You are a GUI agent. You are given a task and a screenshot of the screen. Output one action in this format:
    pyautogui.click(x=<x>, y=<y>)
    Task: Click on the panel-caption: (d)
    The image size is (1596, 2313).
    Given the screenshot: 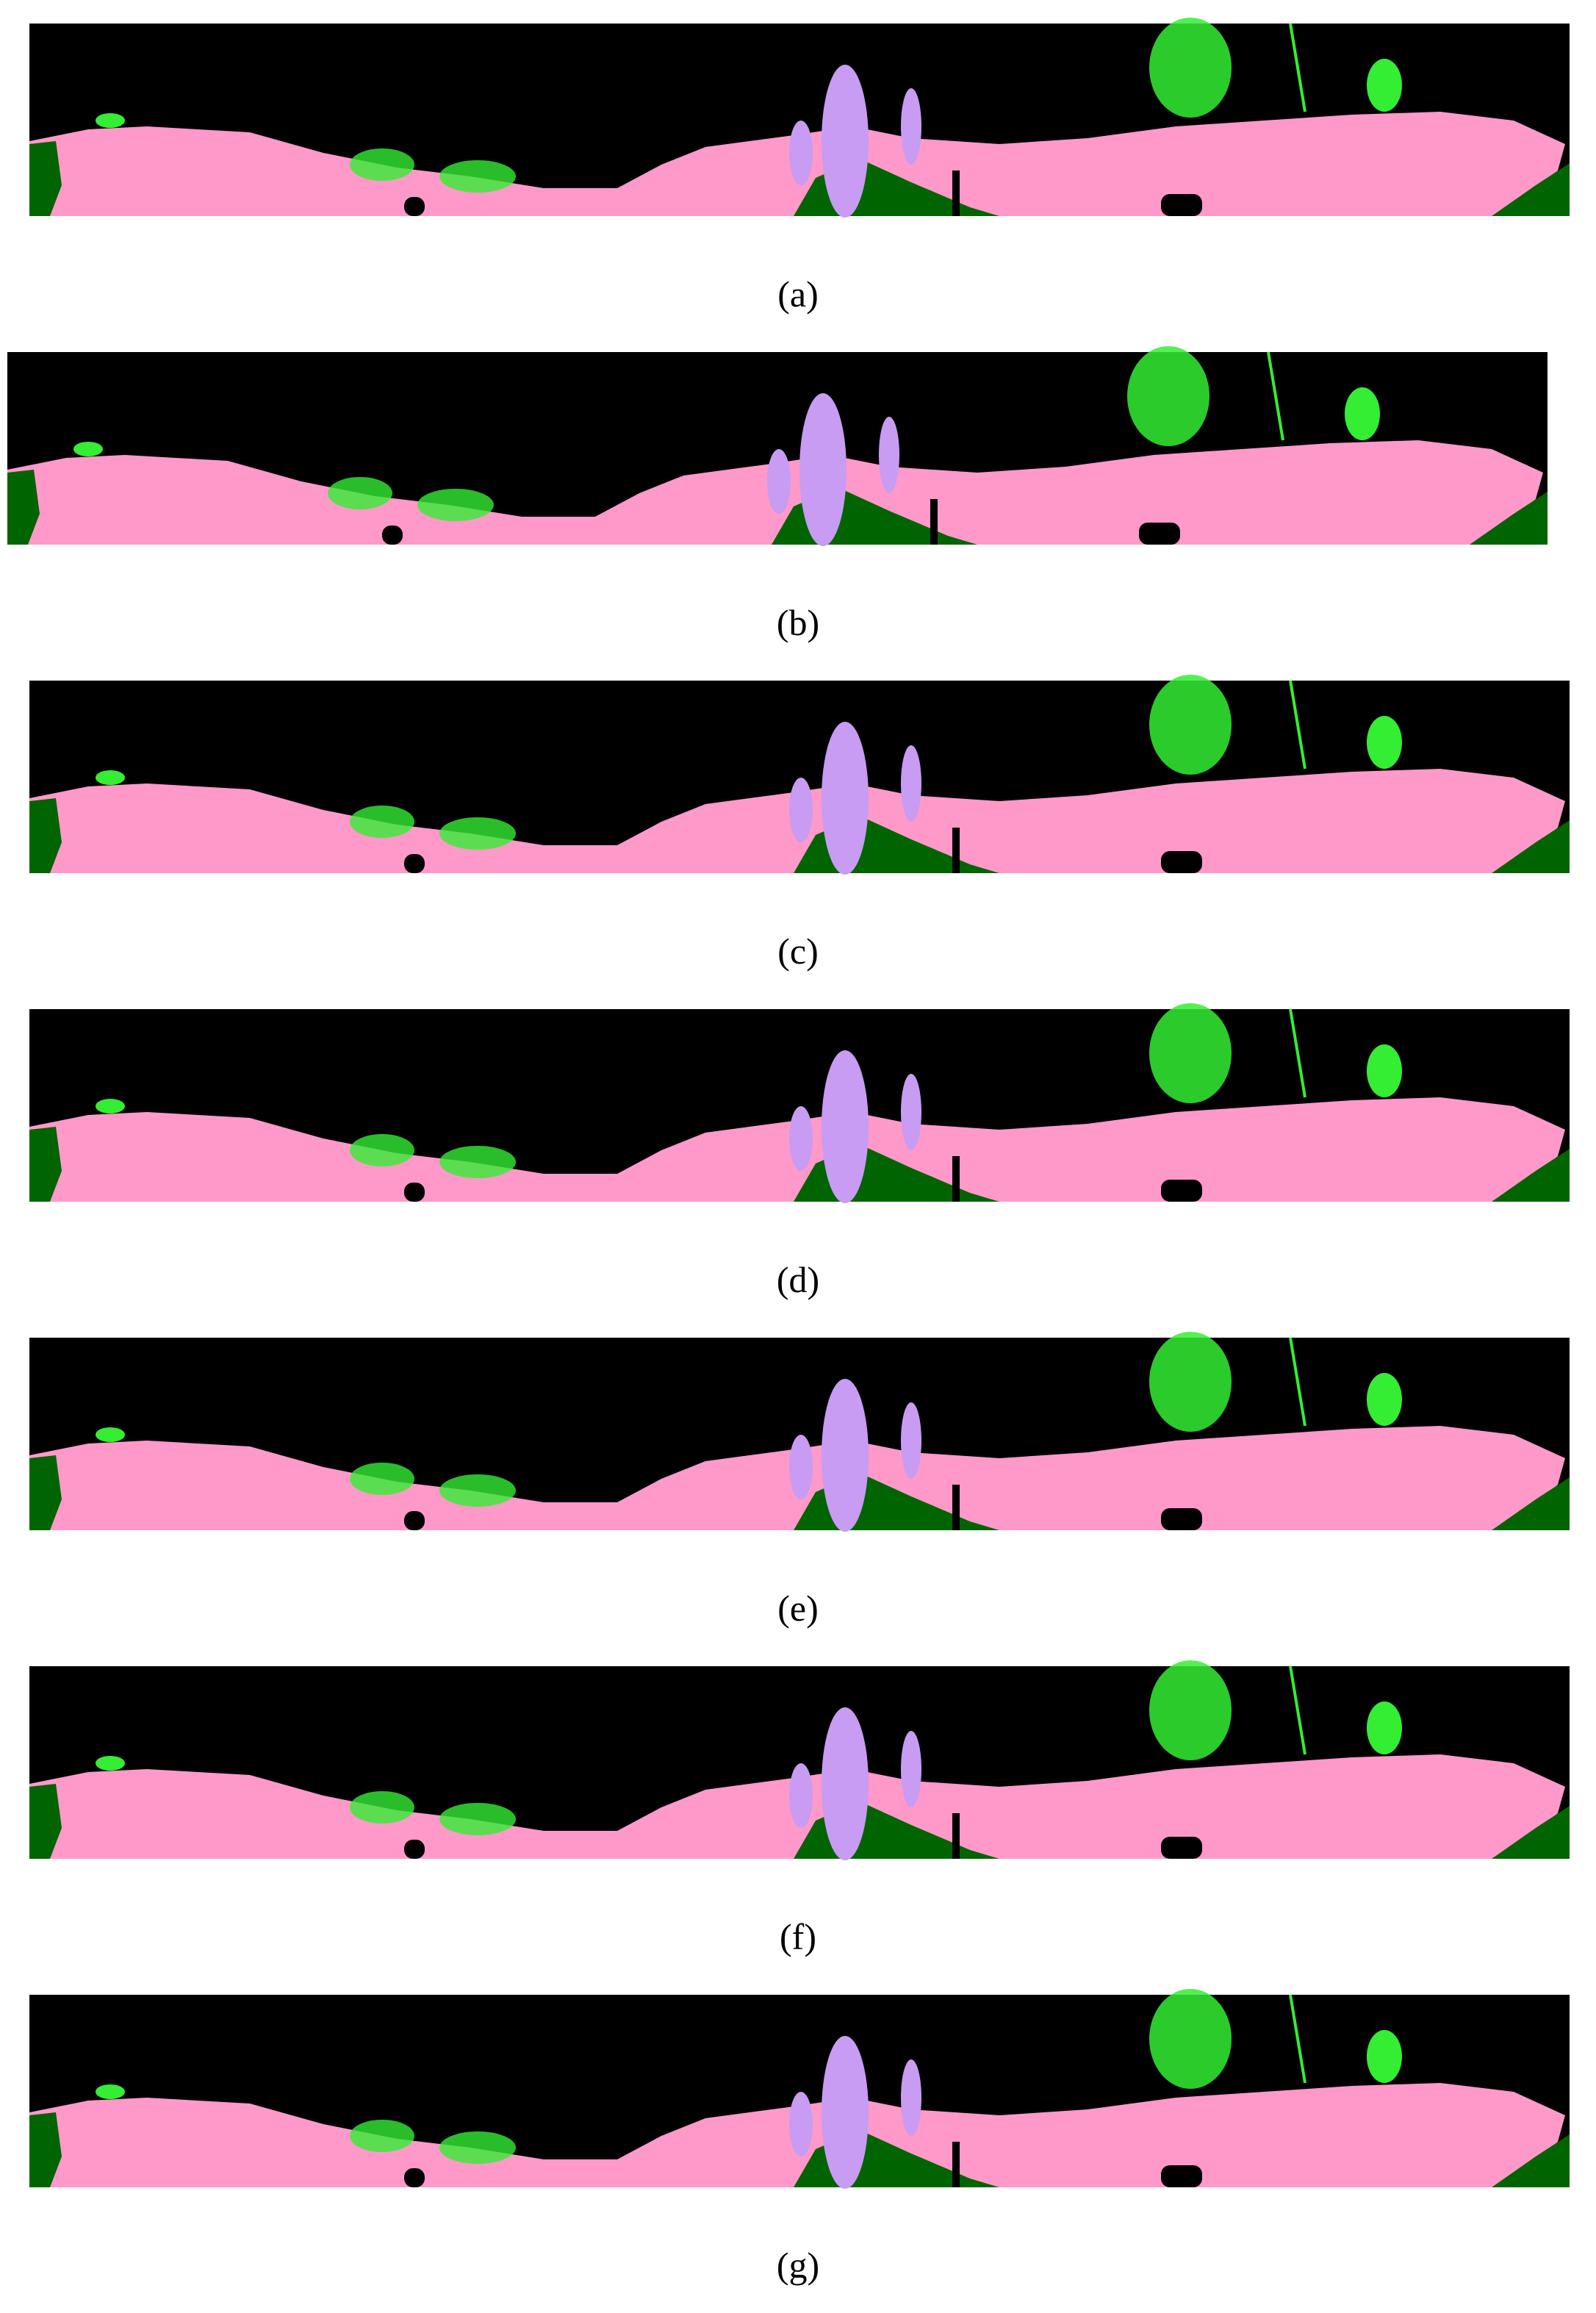 What is the action you would take?
    pyautogui.click(x=798, y=1279)
    